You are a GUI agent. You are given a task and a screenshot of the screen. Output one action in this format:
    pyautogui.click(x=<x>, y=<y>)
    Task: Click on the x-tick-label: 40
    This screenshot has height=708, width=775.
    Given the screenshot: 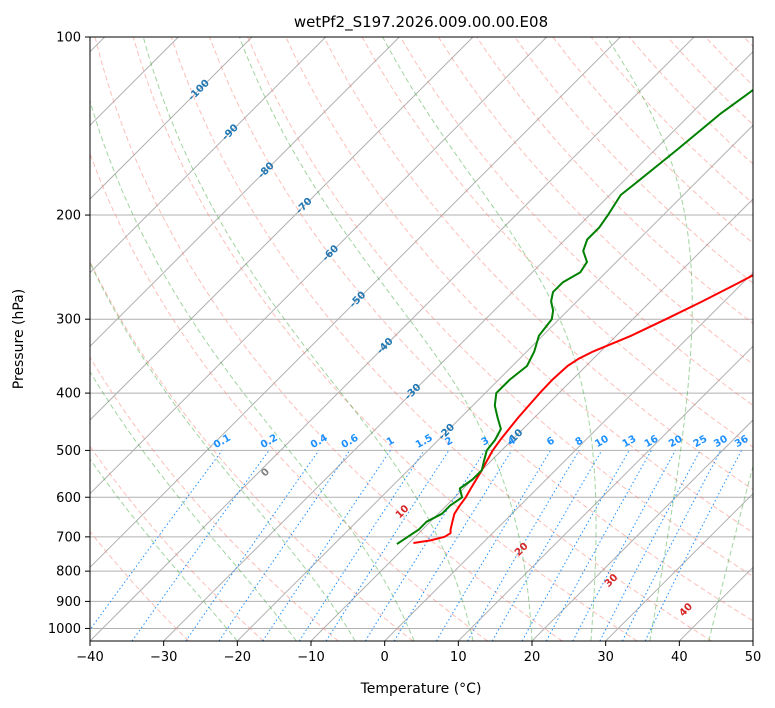 What is the action you would take?
    pyautogui.click(x=679, y=657)
    